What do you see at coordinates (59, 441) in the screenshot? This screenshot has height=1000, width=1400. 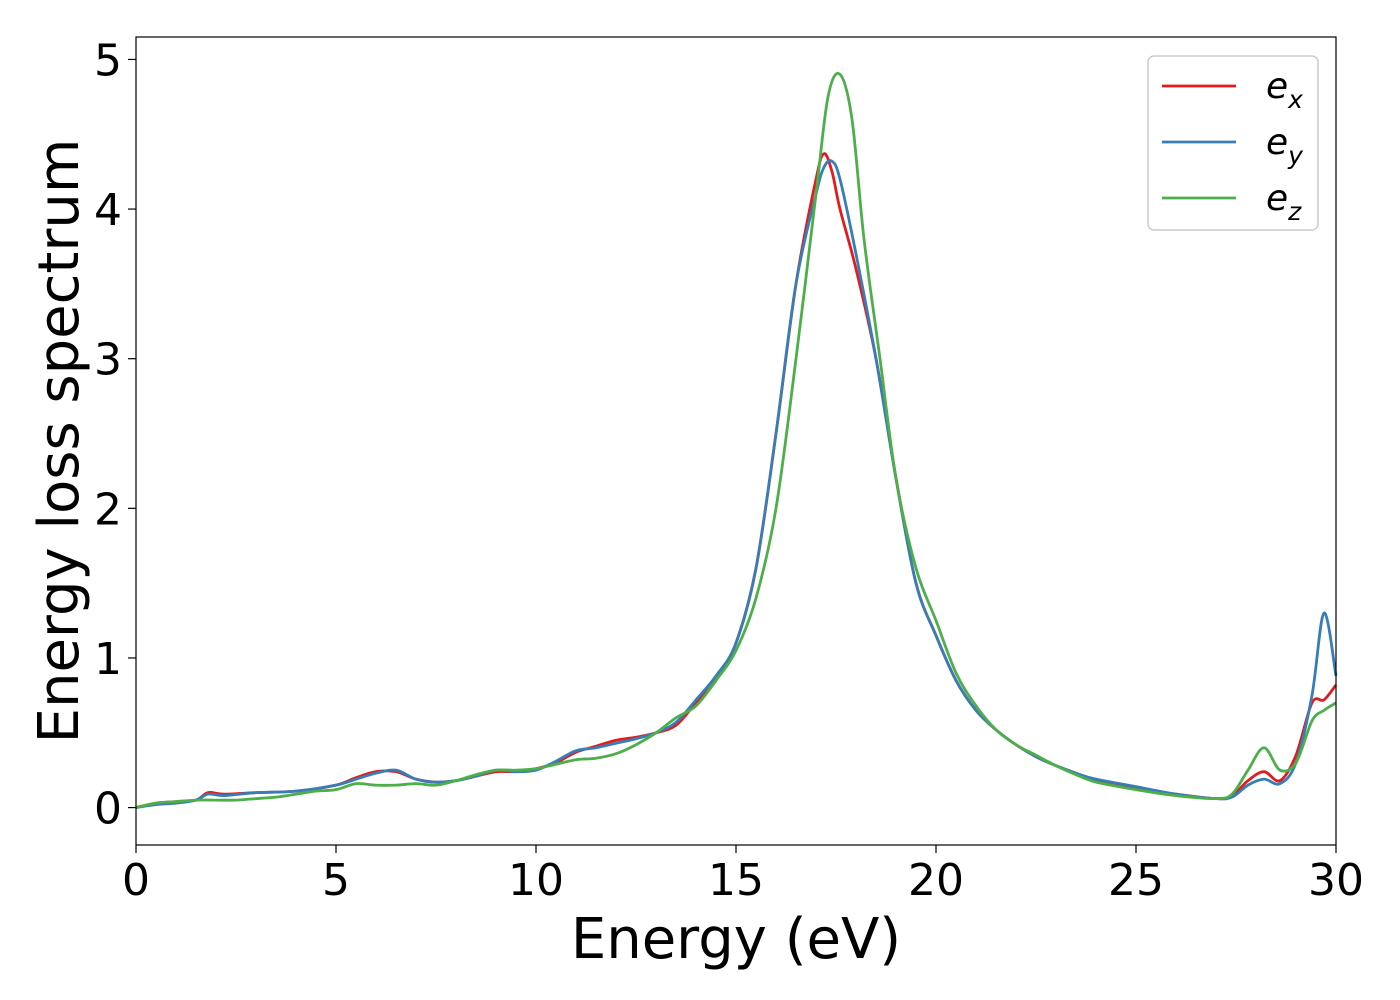 I see `y-axis-label: Energy loss spectrum` at bounding box center [59, 441].